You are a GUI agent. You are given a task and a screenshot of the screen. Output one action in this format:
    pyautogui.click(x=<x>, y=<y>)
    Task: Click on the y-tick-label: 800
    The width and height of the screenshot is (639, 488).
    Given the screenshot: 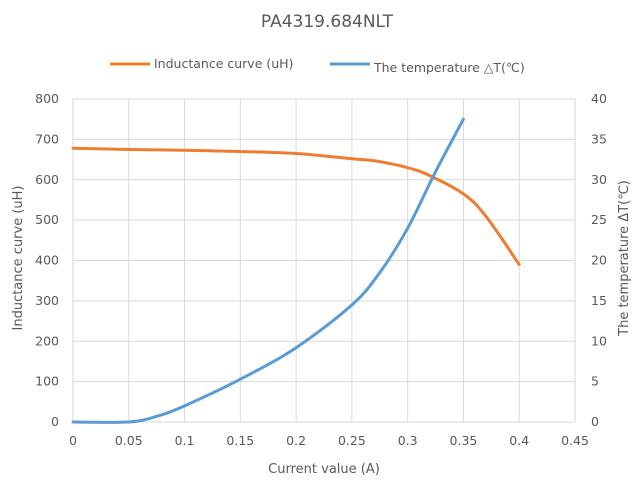 What is the action you would take?
    pyautogui.click(x=47, y=98)
    